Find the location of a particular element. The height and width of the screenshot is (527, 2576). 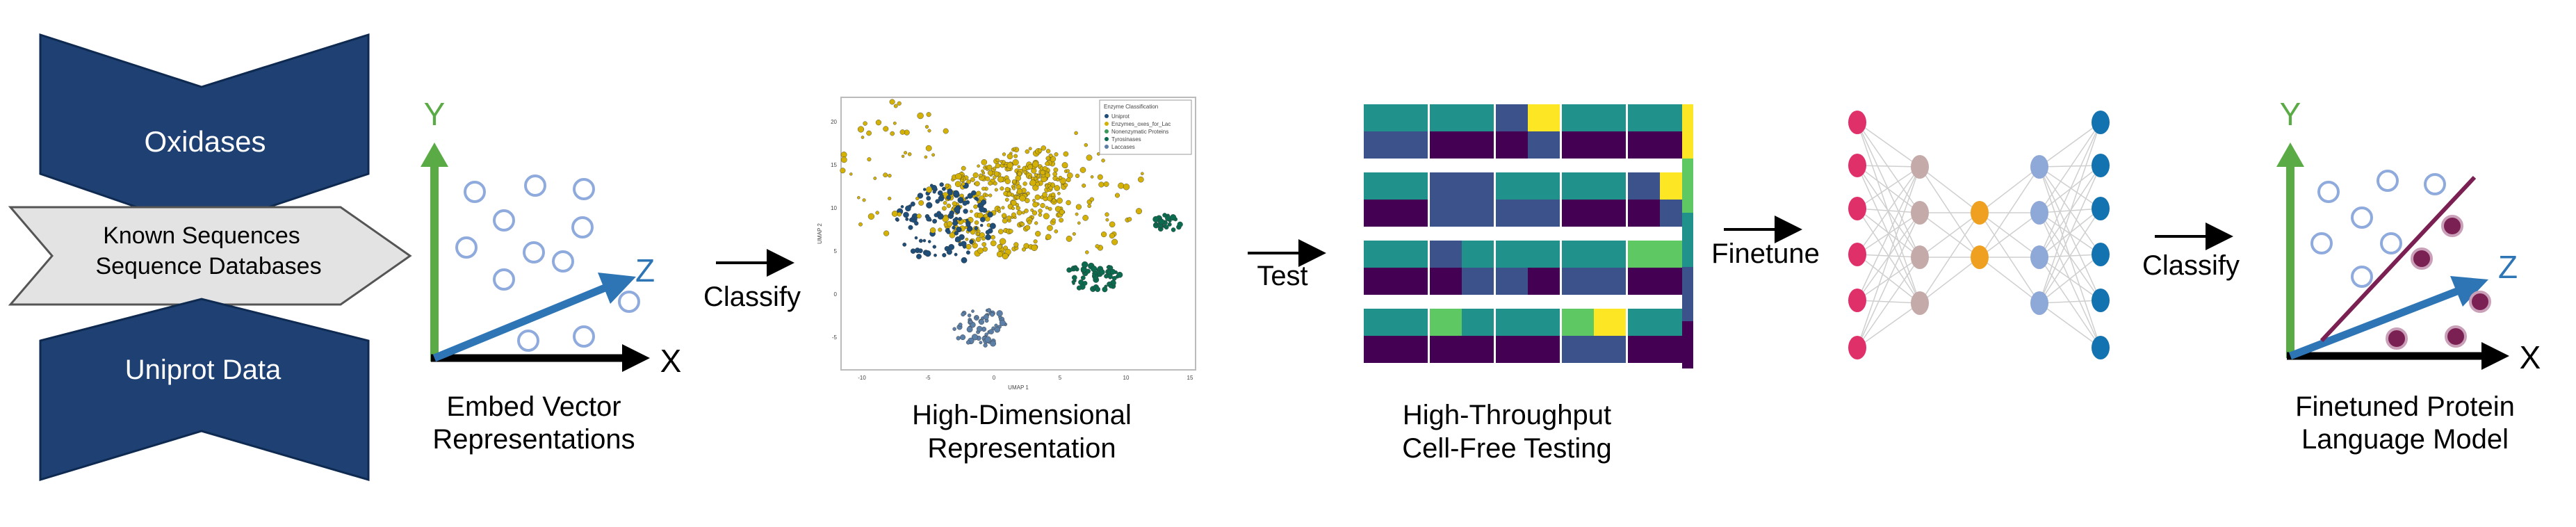

umap-legend-title: Enzyme Classification is located at coordinates (1131, 107).